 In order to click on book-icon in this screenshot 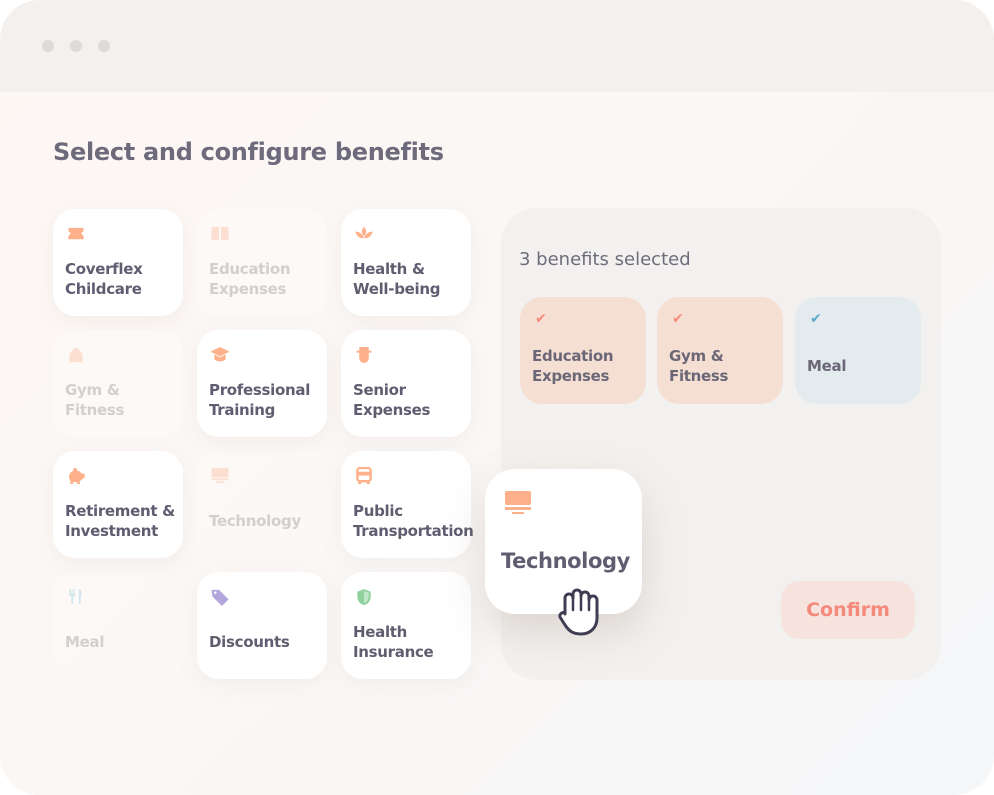, I will do `click(220, 233)`.